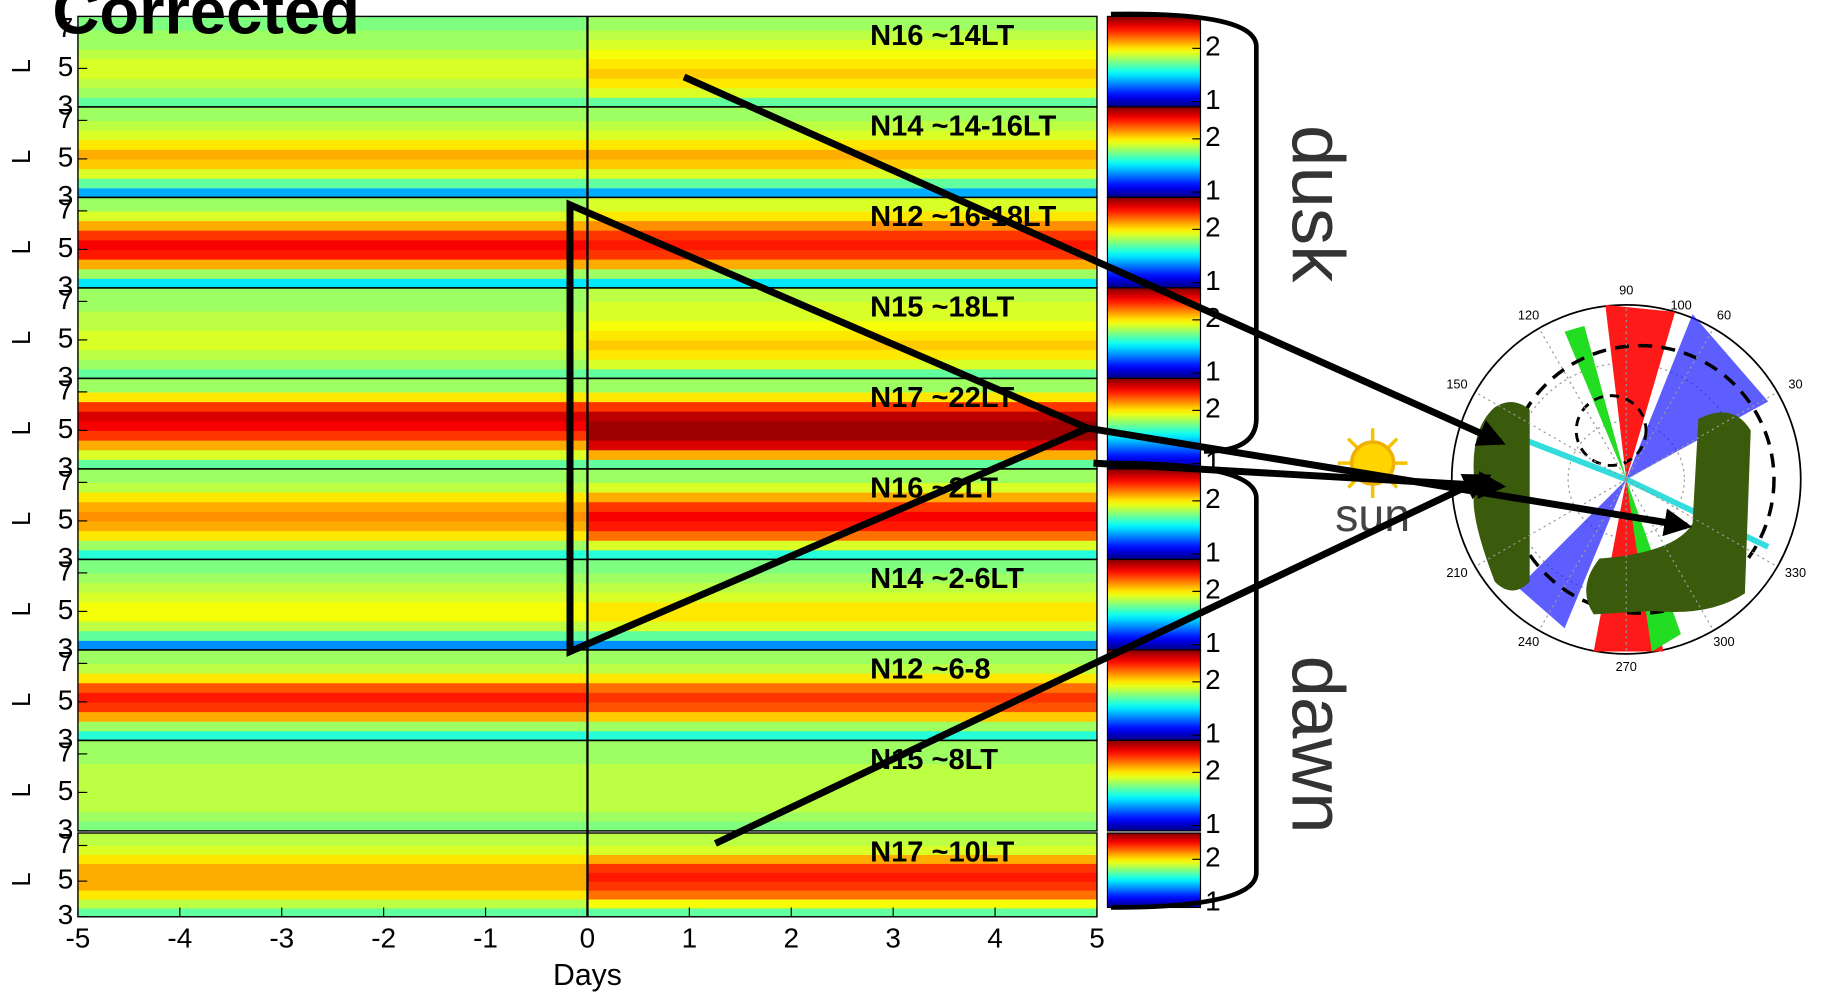 Image resolution: width=1824 pixels, height=996 pixels. I want to click on polar-plot: 30 60 90 120 150 210 240 270 300 330 100, so click(1626, 478).